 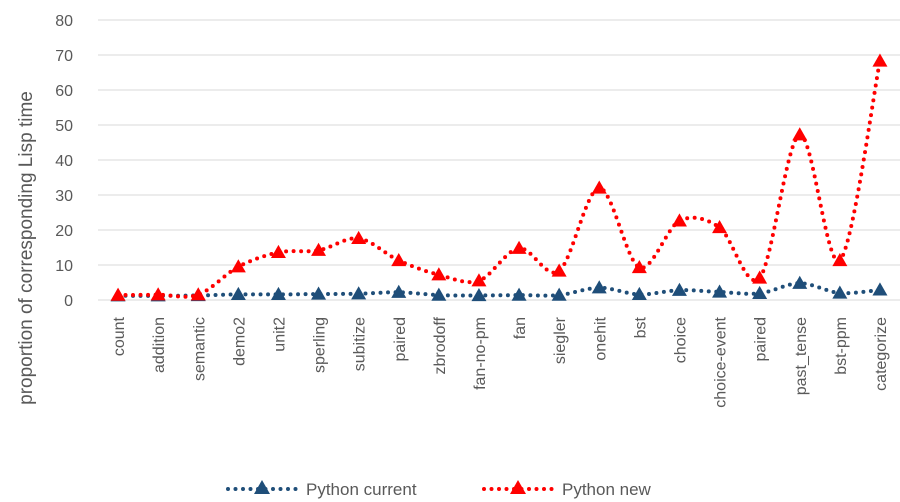 I want to click on y-tick-labels: 0 10 20 30 40 50 60 70 80, so click(x=64, y=161).